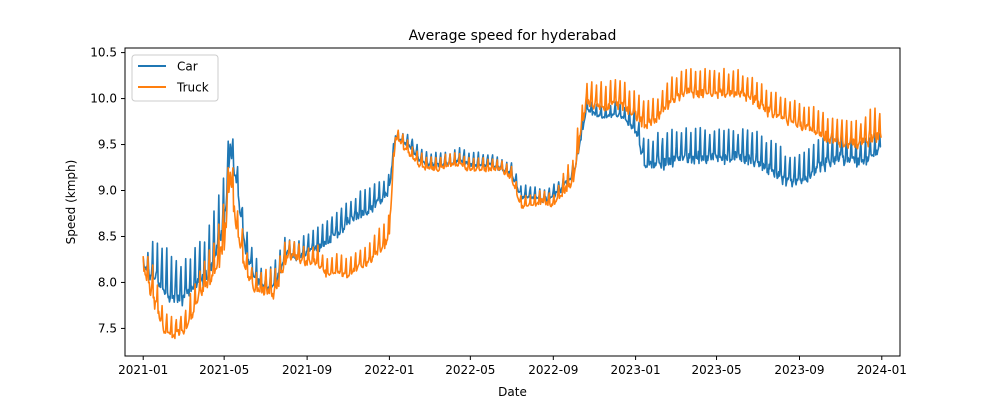 This screenshot has width=1000, height=400. Describe the element at coordinates (716, 370) in the screenshot. I see `x-tick-label: 2023-05` at that location.